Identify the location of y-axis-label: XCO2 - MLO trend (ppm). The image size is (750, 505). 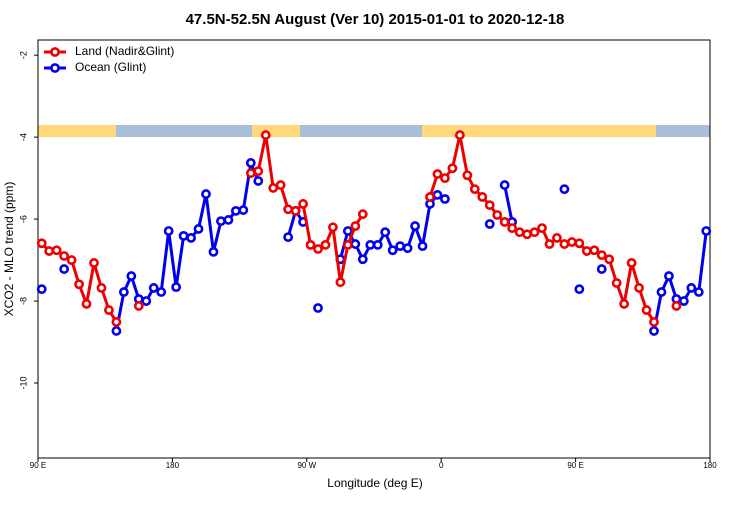
(9, 249).